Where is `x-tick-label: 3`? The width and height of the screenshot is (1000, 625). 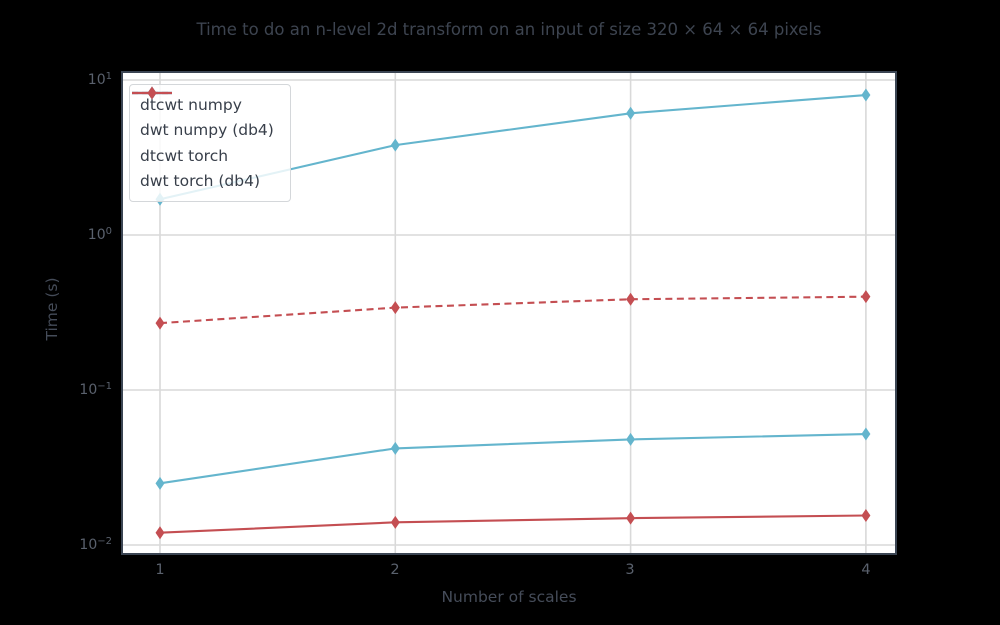
x-tick-label: 3 is located at coordinates (630, 570).